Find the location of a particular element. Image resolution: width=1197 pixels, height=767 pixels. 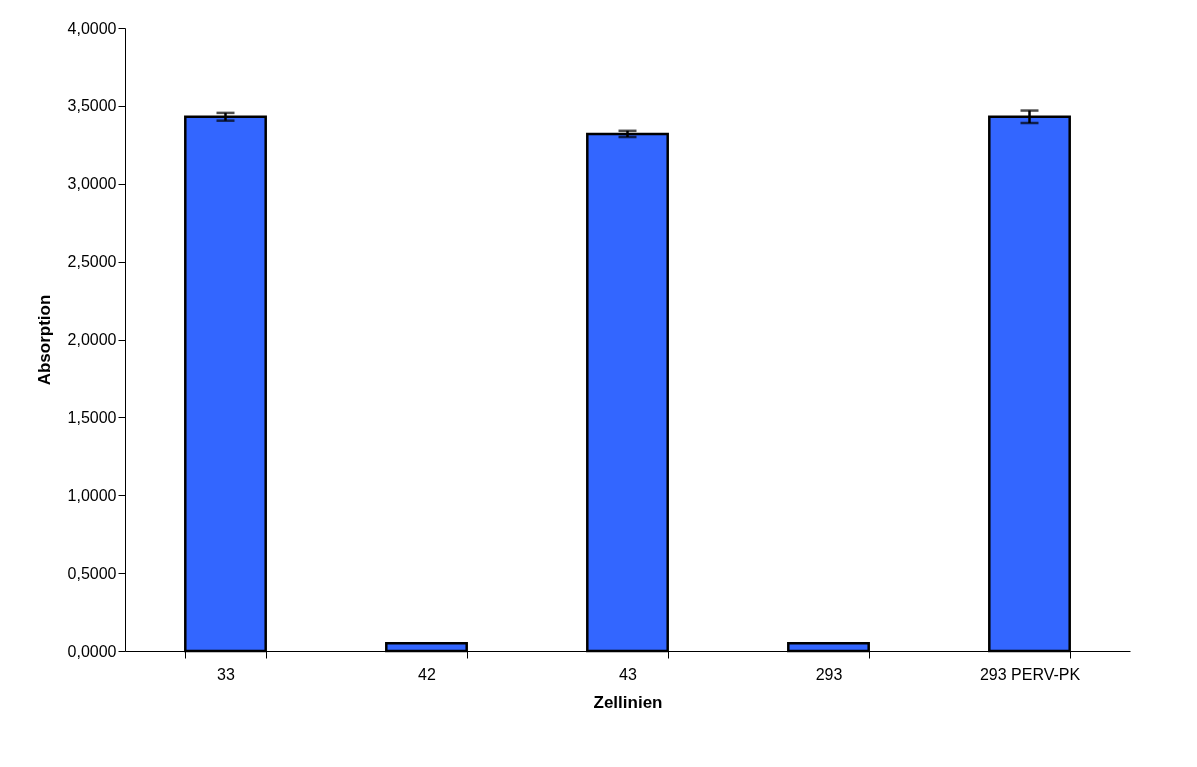

x-tick-label: 33 is located at coordinates (226, 674).